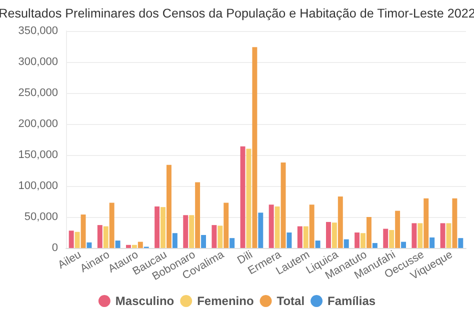  What do you see at coordinates (38, 186) in the screenshot?
I see `y-tick-label: 100,000` at bounding box center [38, 186].